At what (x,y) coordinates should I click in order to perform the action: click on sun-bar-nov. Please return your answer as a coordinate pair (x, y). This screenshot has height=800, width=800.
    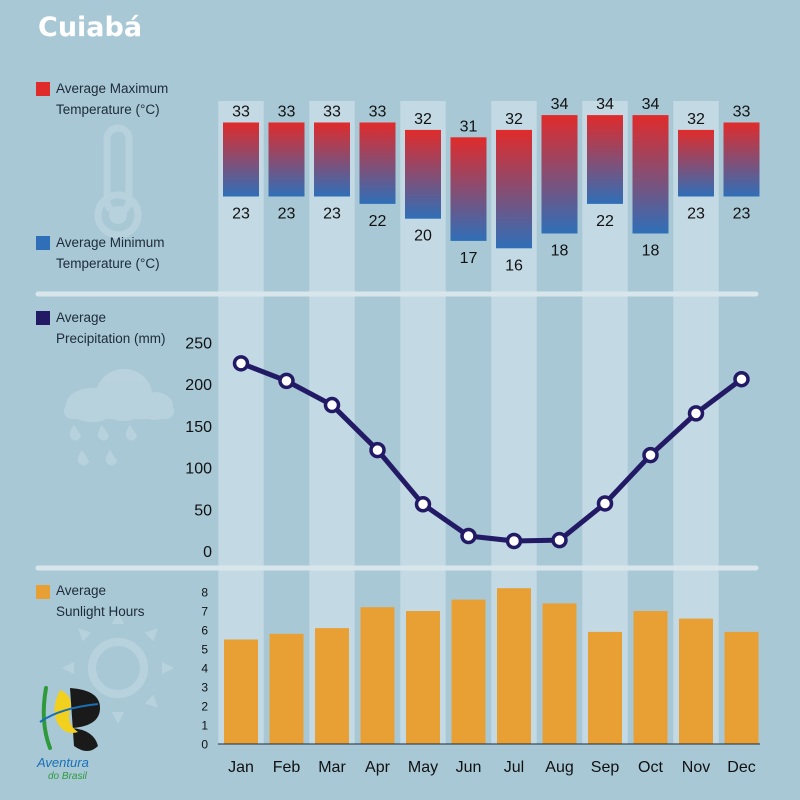
    Looking at the image, I should click on (696, 681).